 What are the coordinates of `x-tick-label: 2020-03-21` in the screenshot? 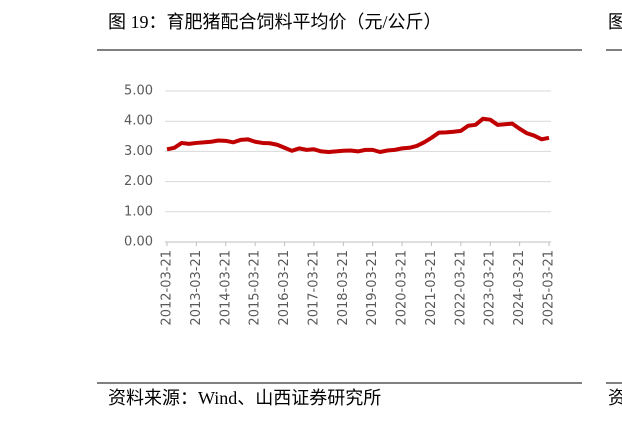 It's located at (402, 288).